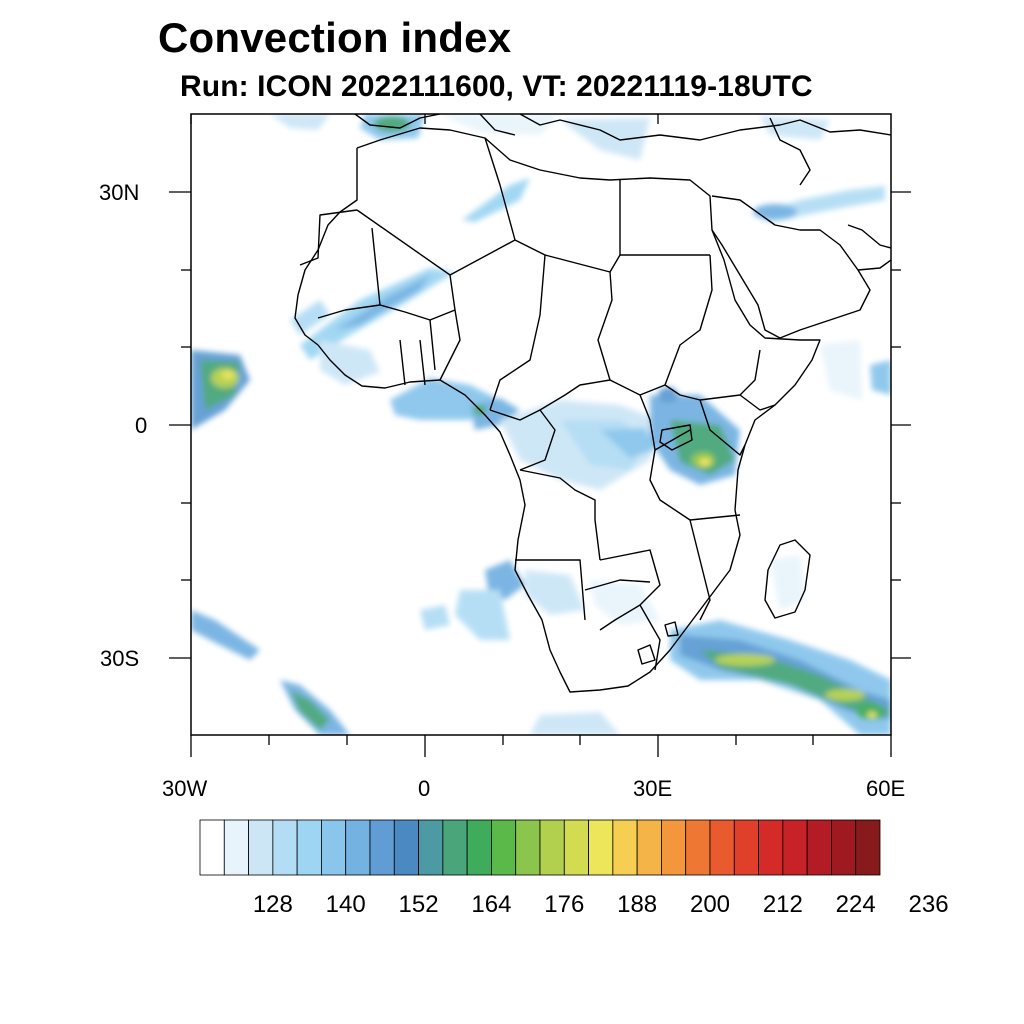  I want to click on map-subtitle: Run: ICON 2022111600, VT: 20221119-18UTC, so click(496, 86).